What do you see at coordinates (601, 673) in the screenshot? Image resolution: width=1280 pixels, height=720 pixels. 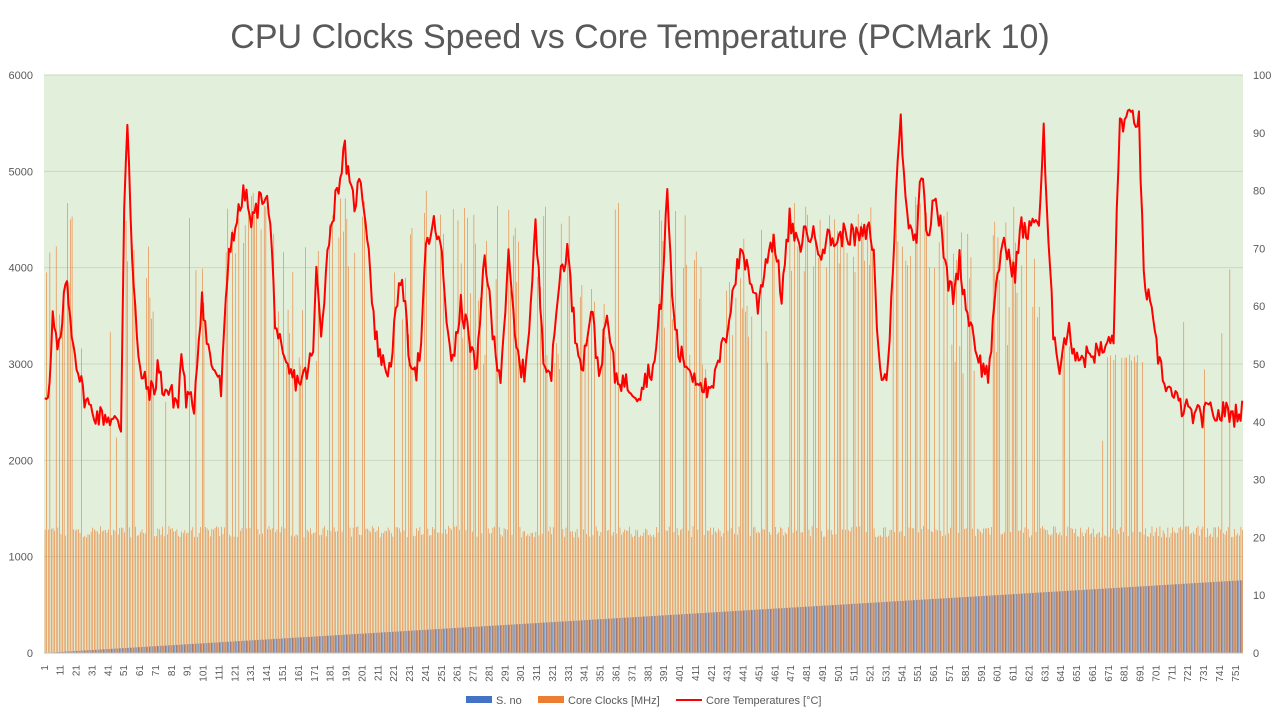 I see `x-tick-label: 351` at bounding box center [601, 673].